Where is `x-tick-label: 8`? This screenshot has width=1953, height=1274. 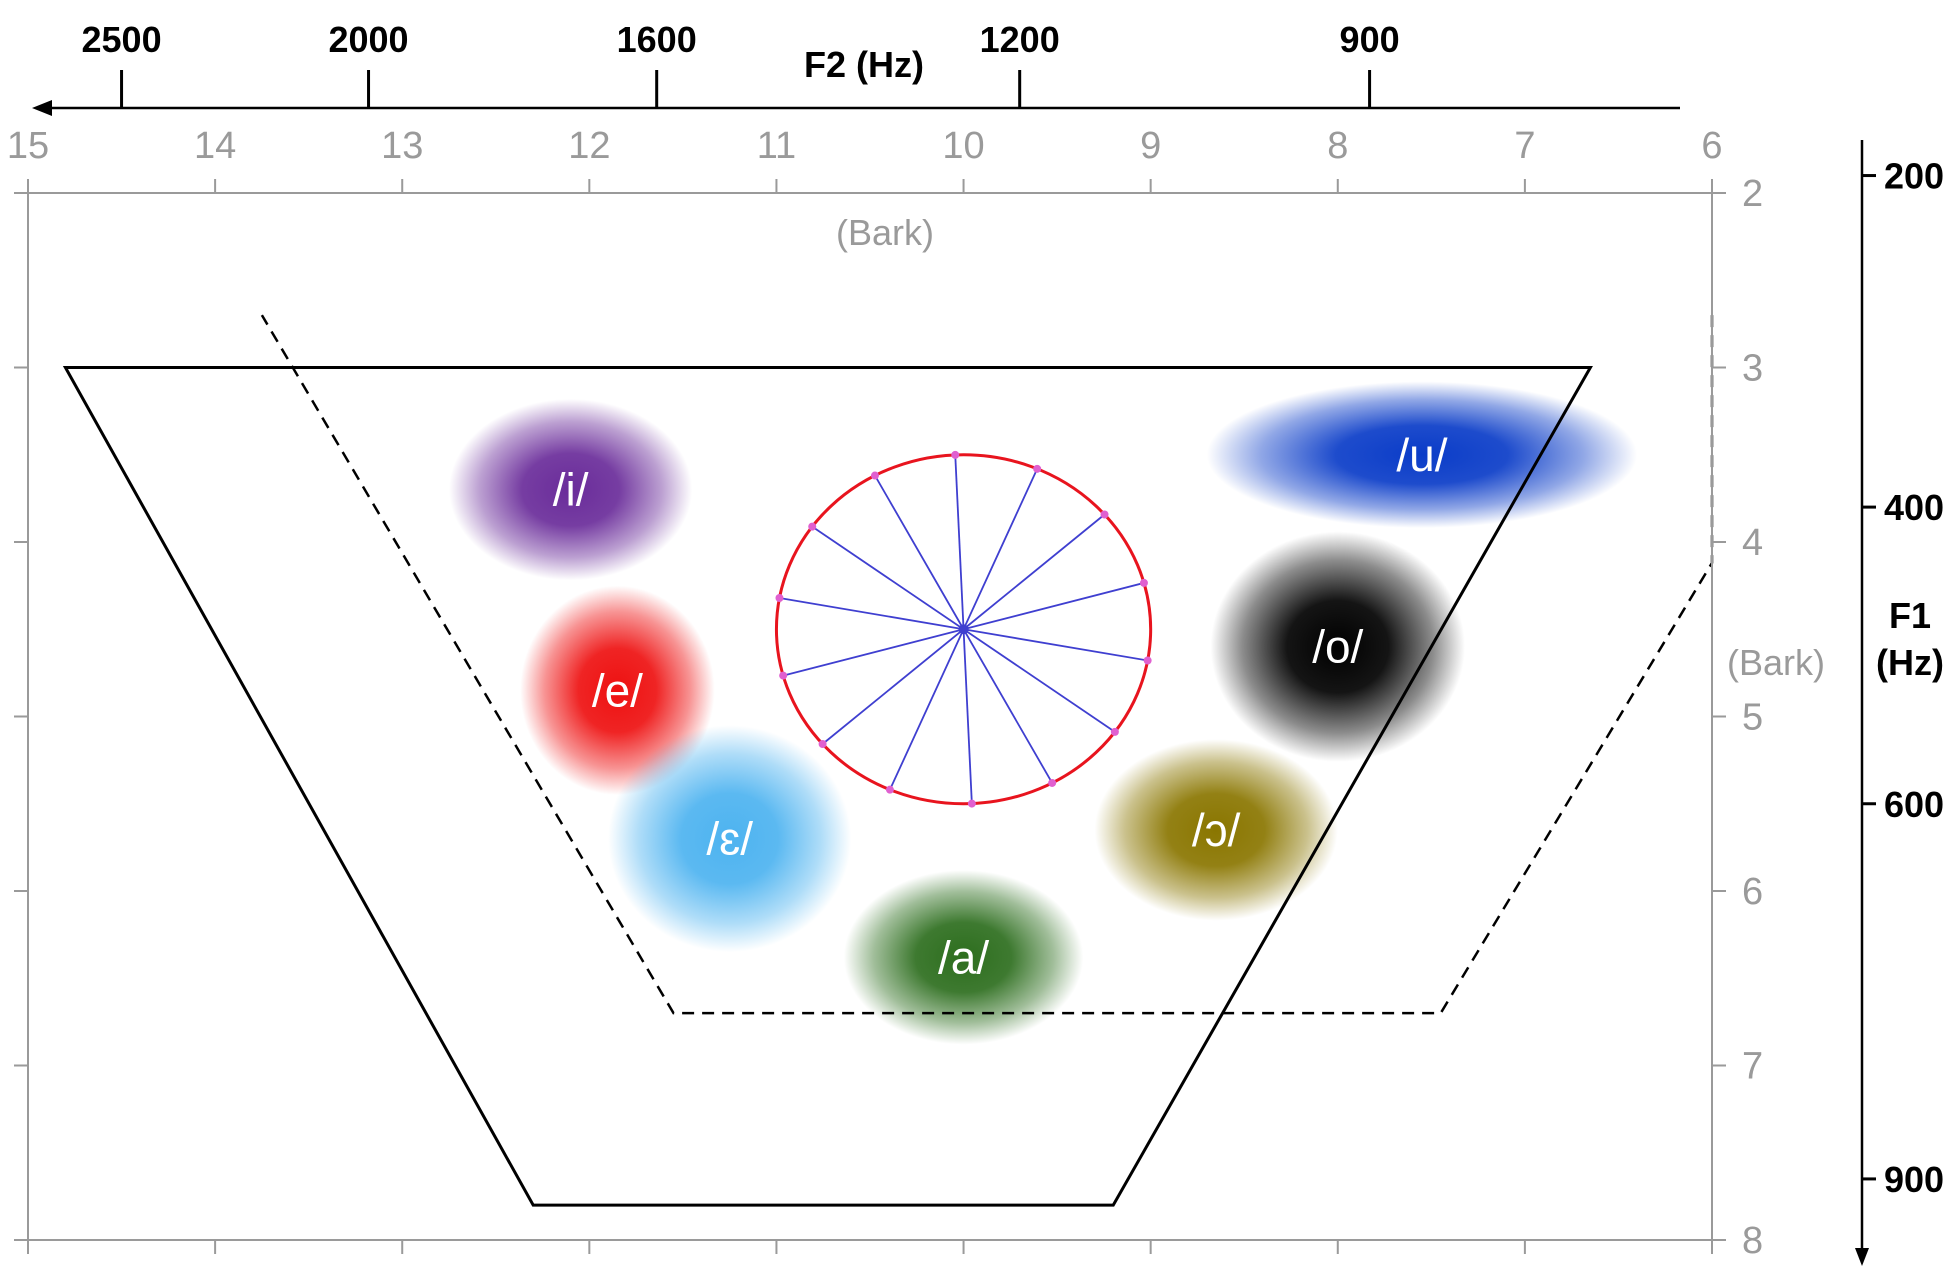 x-tick-label: 8 is located at coordinates (1337, 146).